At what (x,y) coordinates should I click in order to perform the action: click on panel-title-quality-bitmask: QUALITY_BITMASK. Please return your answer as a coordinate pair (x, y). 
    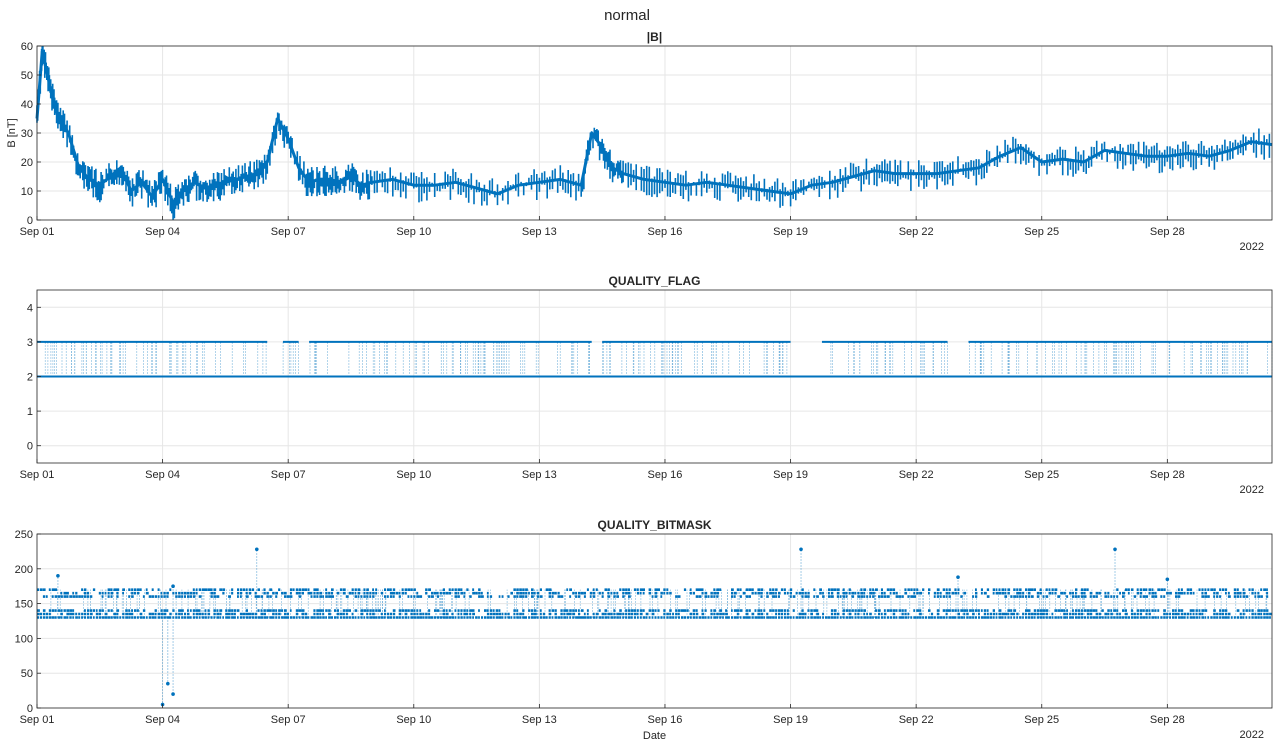
    Looking at the image, I should click on (655, 525).